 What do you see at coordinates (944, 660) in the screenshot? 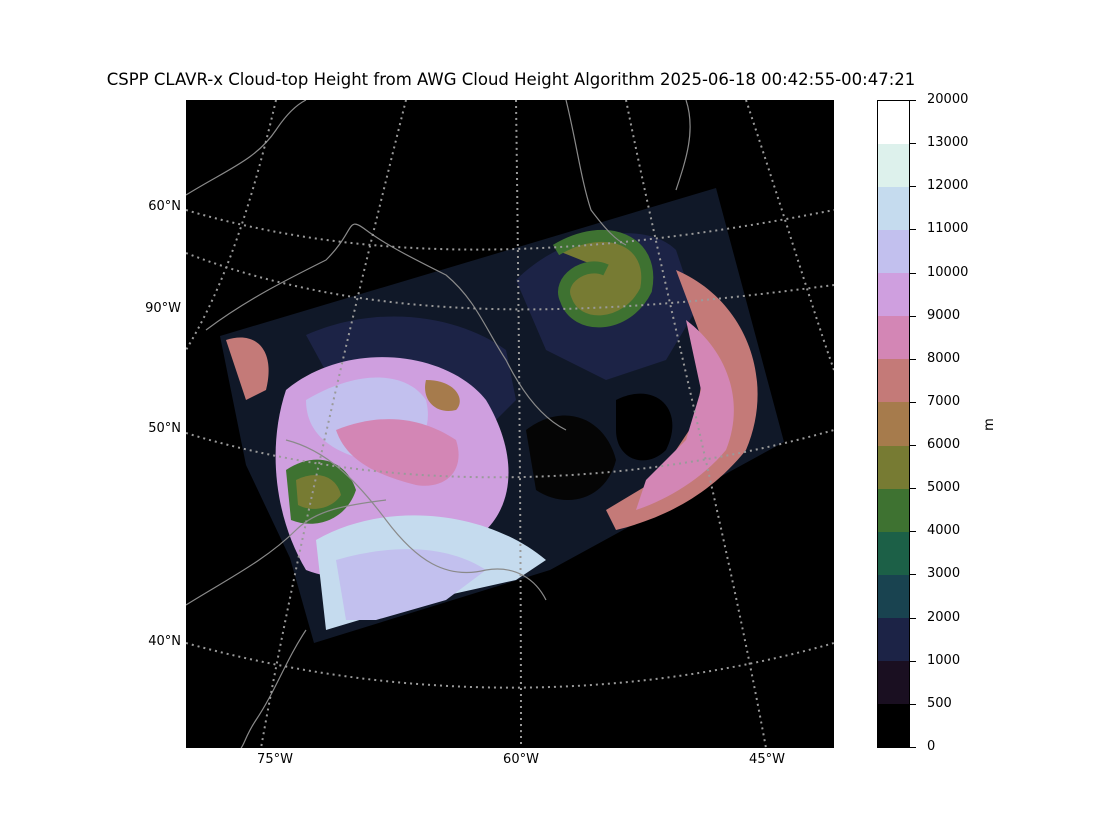
I see `colorbar-tick-label: 1000` at bounding box center [944, 660].